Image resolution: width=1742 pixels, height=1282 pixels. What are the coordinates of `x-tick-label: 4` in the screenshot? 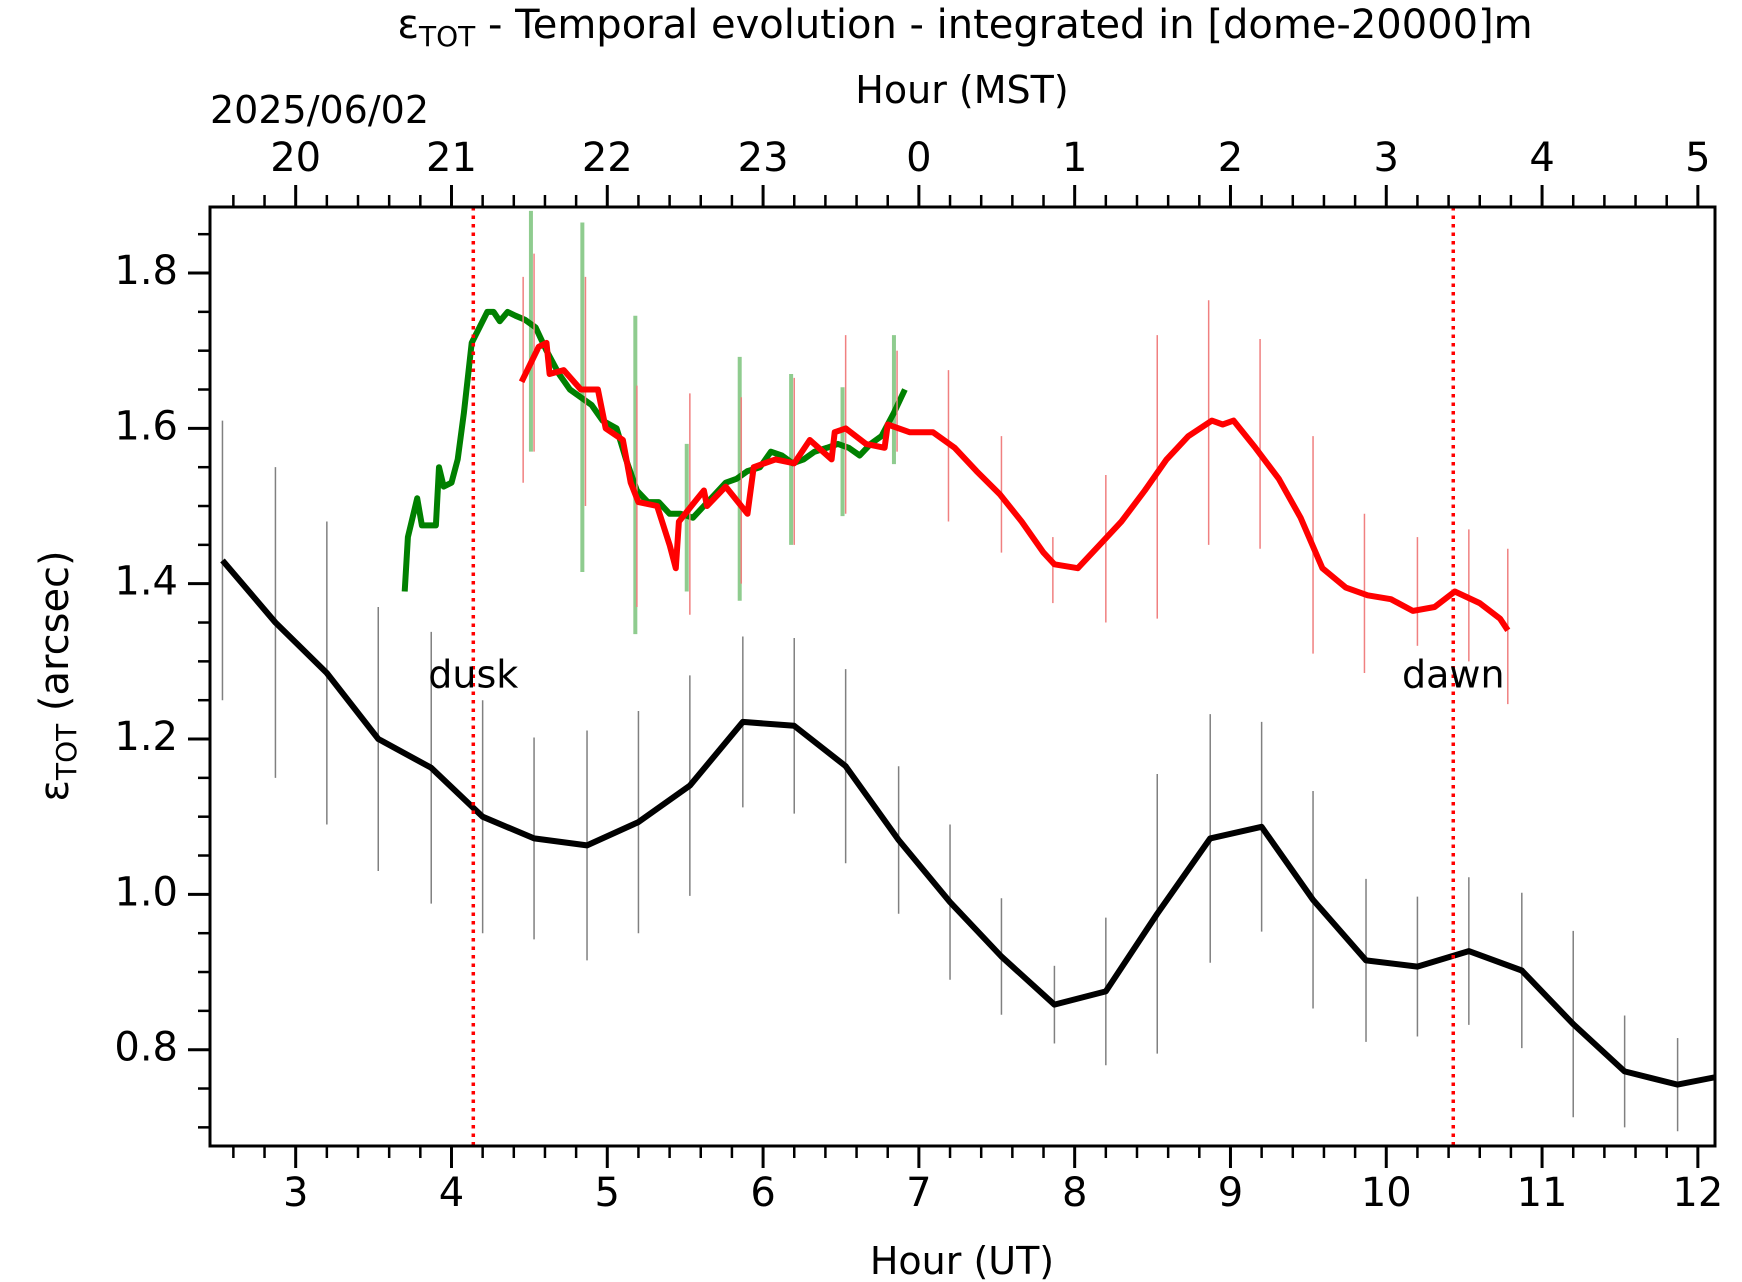 It's located at (451, 1193).